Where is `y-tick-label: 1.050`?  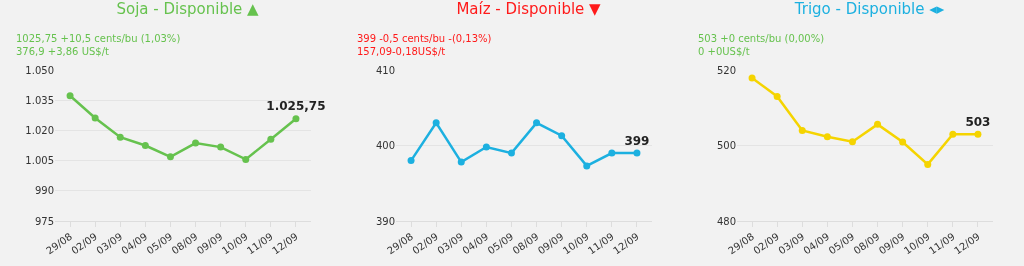 y-tick-label: 1.050 is located at coordinates (39, 70).